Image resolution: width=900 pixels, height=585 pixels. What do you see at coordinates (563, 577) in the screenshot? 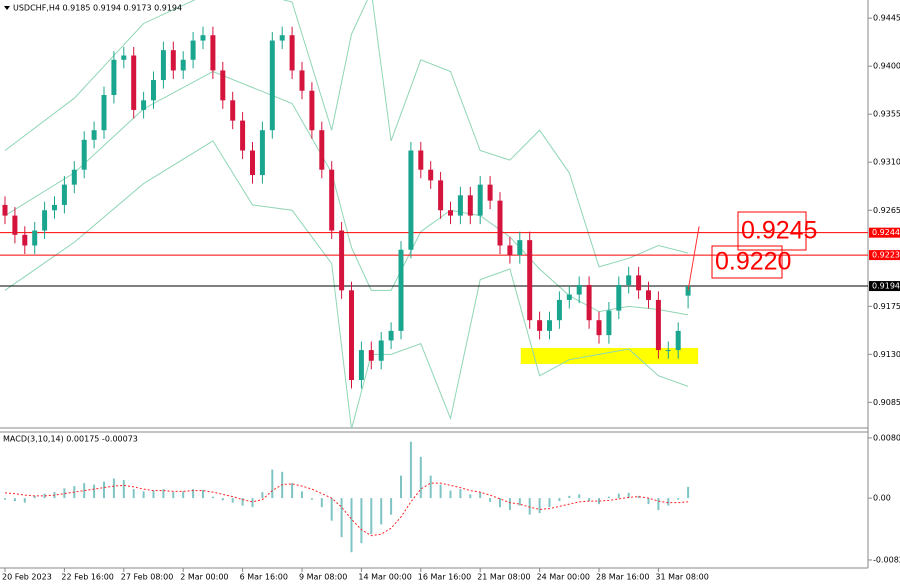
I see `x-tick-label: 24 Mar 00:00` at bounding box center [563, 577].